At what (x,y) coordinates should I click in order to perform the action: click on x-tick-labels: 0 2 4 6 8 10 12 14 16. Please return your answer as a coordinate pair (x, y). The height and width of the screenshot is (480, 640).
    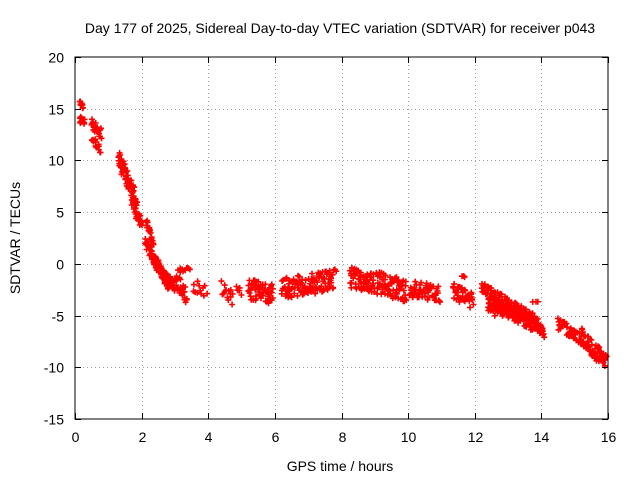
    Looking at the image, I should click on (344, 437).